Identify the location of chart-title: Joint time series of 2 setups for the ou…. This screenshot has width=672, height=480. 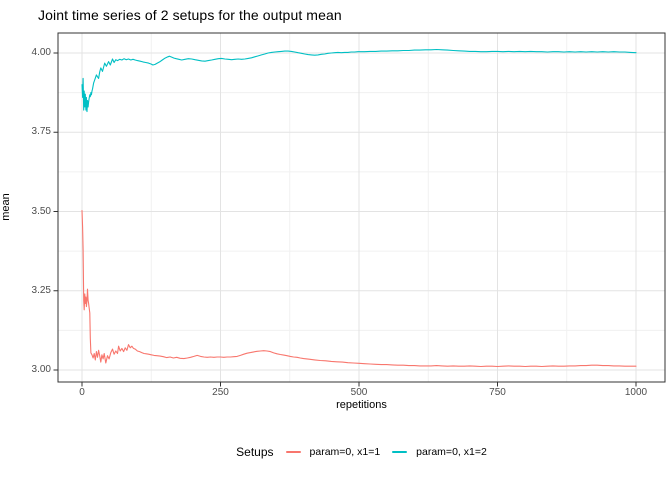
(190, 15).